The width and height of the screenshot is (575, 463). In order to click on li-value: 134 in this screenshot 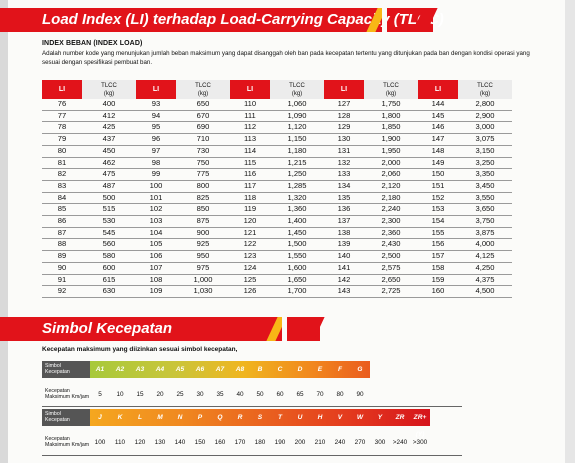, I will do `click(344, 186)`.